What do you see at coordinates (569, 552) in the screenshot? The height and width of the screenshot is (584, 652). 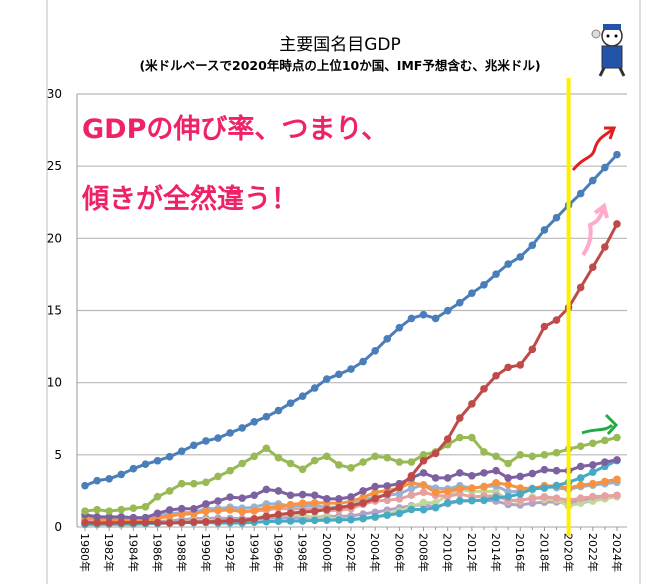 I see `x-tick-label: 2020年` at bounding box center [569, 552].